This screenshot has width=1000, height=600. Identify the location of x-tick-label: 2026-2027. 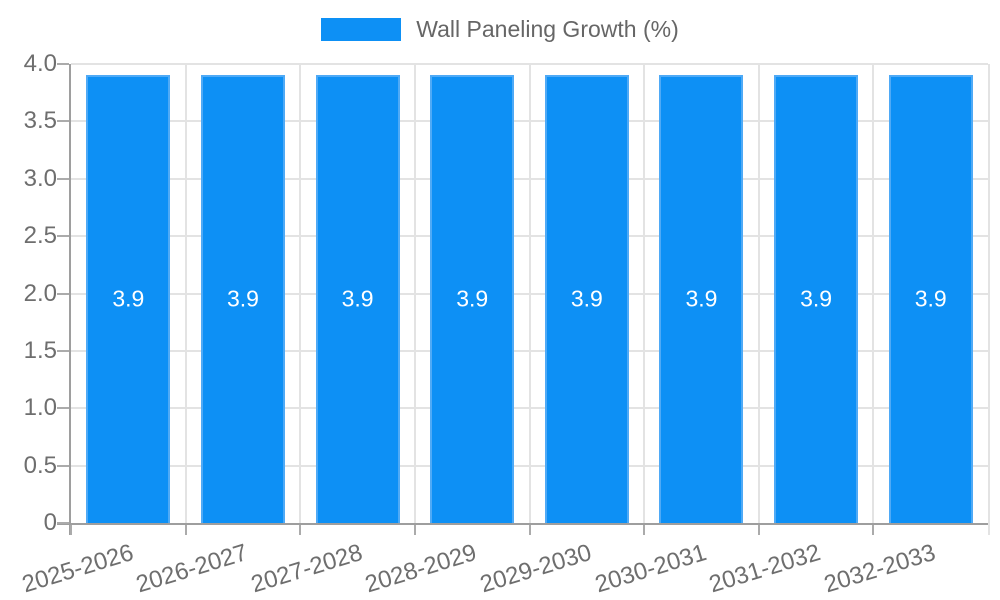
(192, 569).